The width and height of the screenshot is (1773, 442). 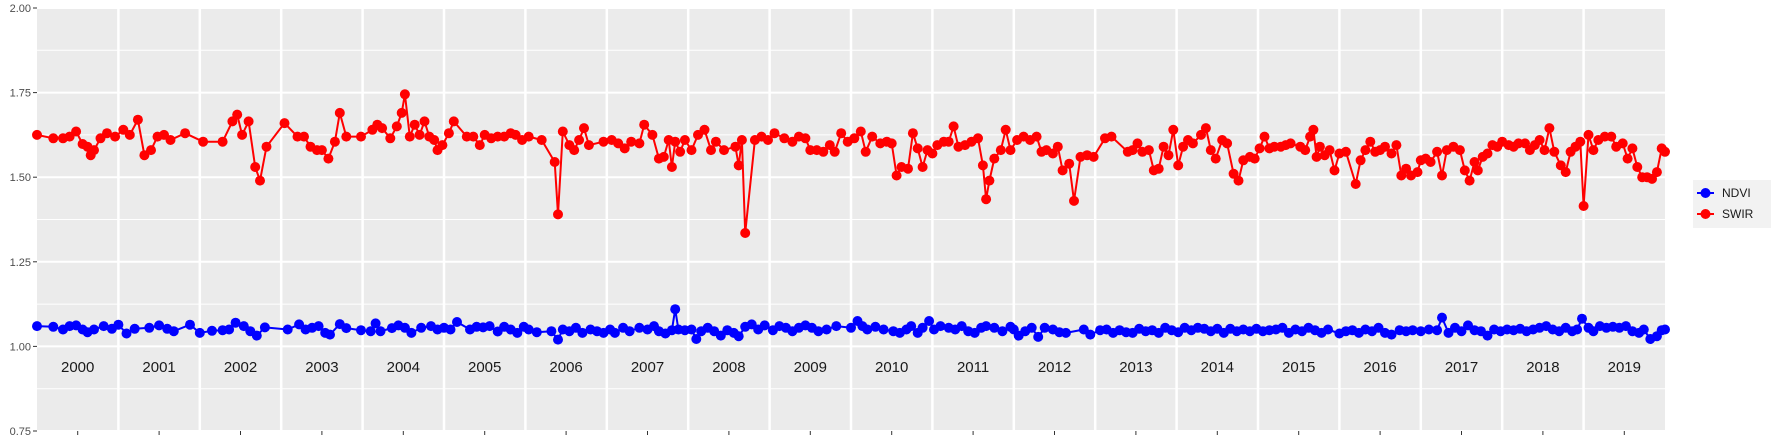 What do you see at coordinates (20, 178) in the screenshot?
I see `y-tick-label: 1.50` at bounding box center [20, 178].